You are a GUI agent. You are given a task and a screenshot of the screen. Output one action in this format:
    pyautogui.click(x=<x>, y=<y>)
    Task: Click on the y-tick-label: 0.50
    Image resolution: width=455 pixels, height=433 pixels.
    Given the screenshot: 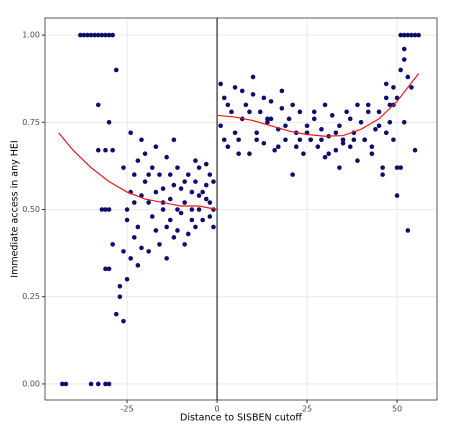 What is the action you would take?
    pyautogui.click(x=31, y=209)
    